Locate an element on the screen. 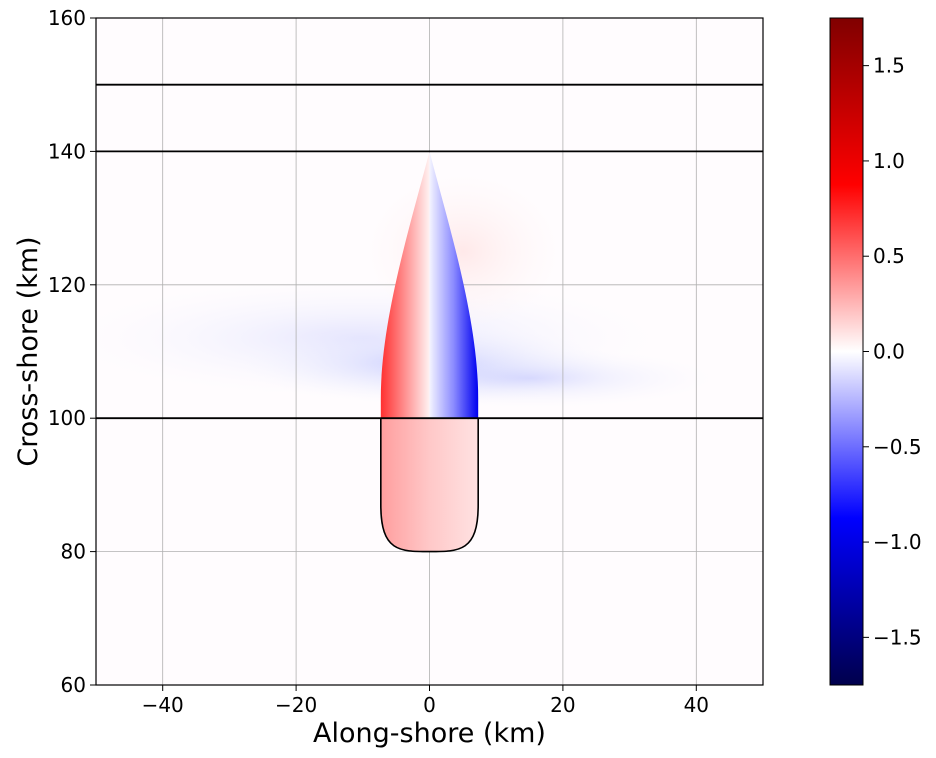 This screenshot has width=936, height=758. x-tick-label: 20 is located at coordinates (562, 705).